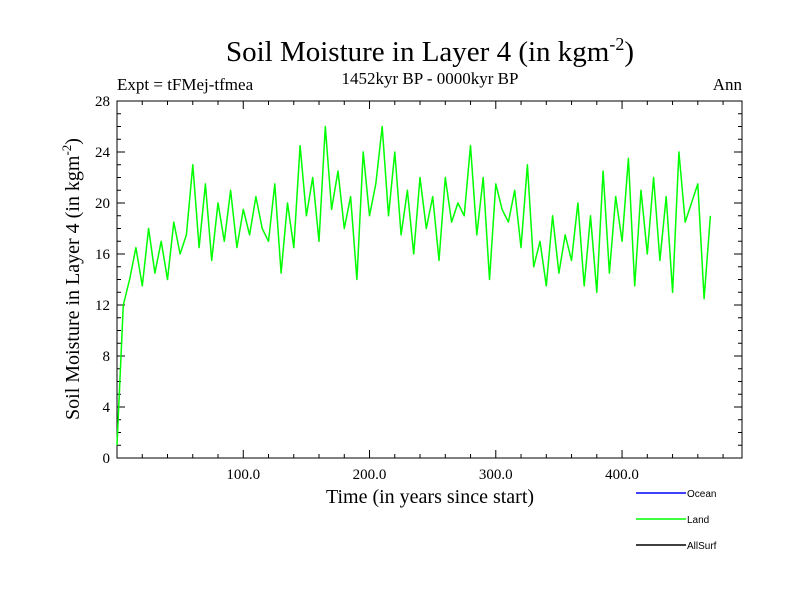 This screenshot has width=800, height=600. I want to click on legend-label-ocean: Ocean, so click(701, 494).